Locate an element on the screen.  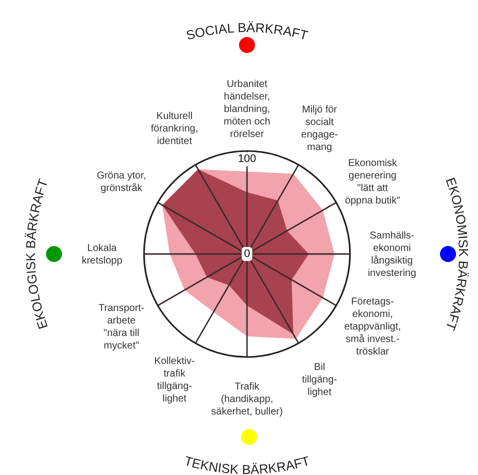
spoke-label: Ekonomisk generering "lätt att öppna butik" is located at coordinates (372, 181).